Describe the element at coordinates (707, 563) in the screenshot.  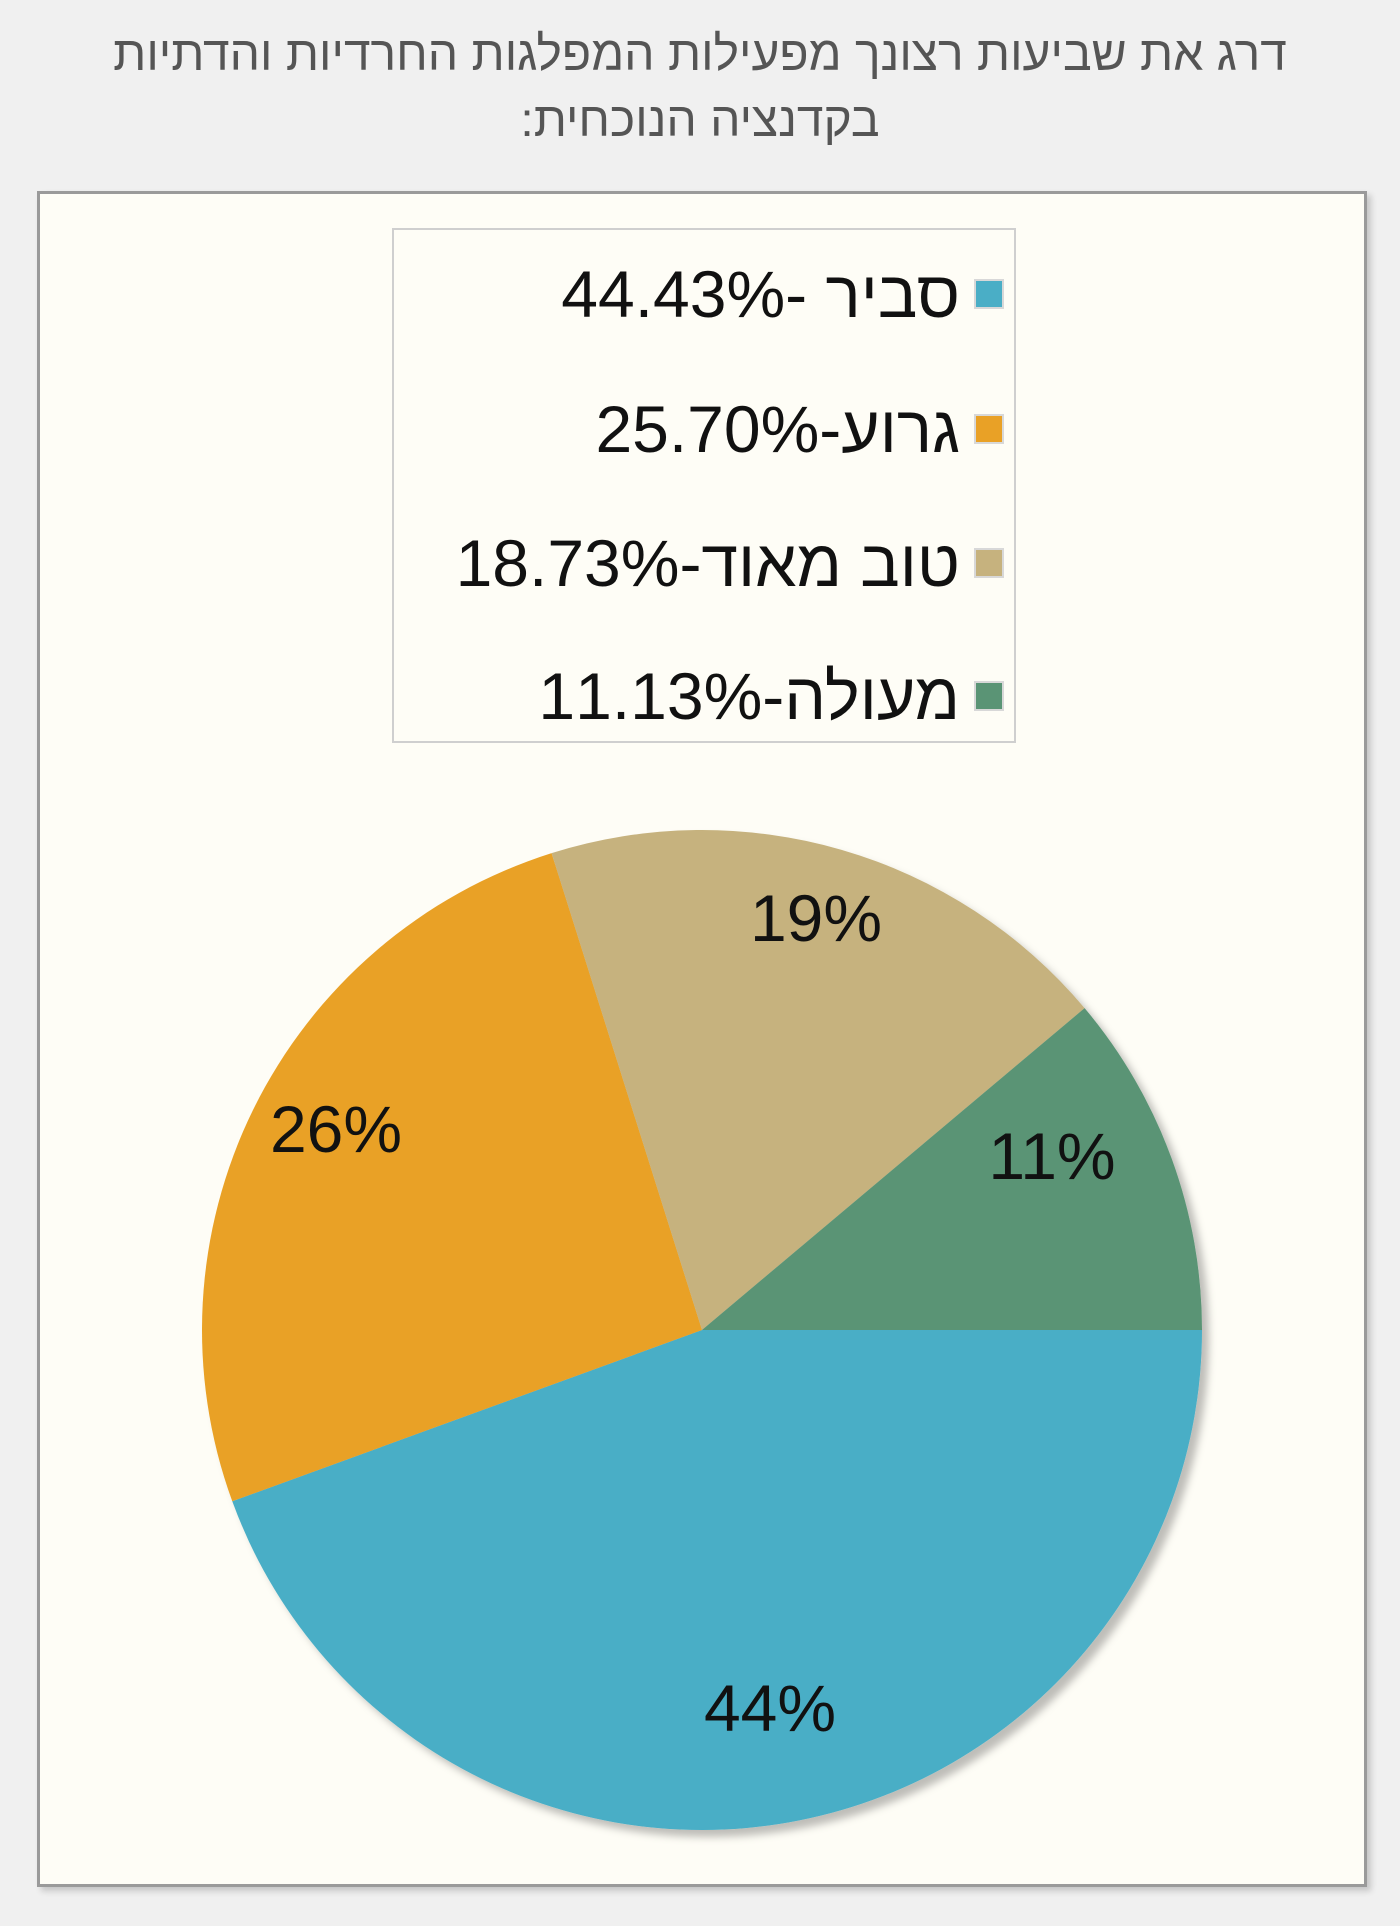
I see `legend-label-2: טוב מאוד-18.73%` at that location.